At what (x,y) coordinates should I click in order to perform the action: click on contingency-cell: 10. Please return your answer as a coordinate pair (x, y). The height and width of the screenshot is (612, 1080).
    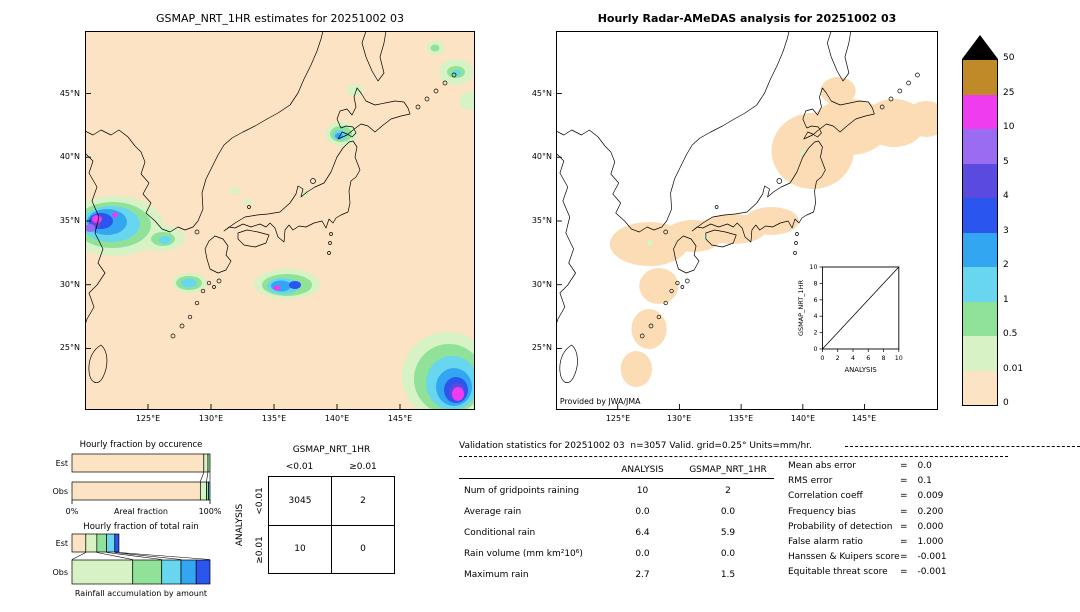
    Looking at the image, I should click on (300, 549).